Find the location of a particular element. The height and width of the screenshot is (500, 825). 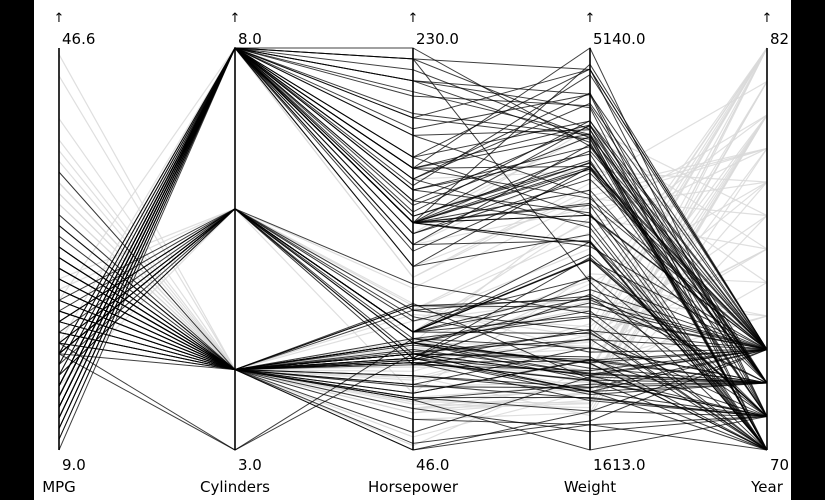

axis-max-label: 230.0 is located at coordinates (437, 39).